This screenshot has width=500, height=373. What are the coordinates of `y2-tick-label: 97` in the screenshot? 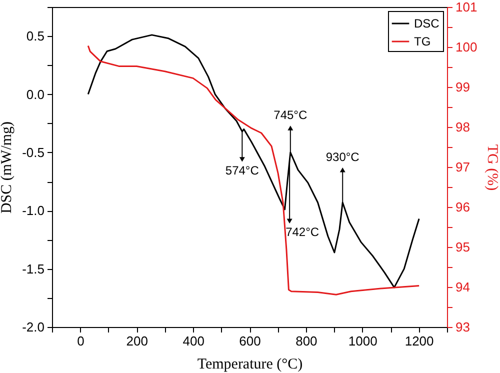 It's located at (463, 167).